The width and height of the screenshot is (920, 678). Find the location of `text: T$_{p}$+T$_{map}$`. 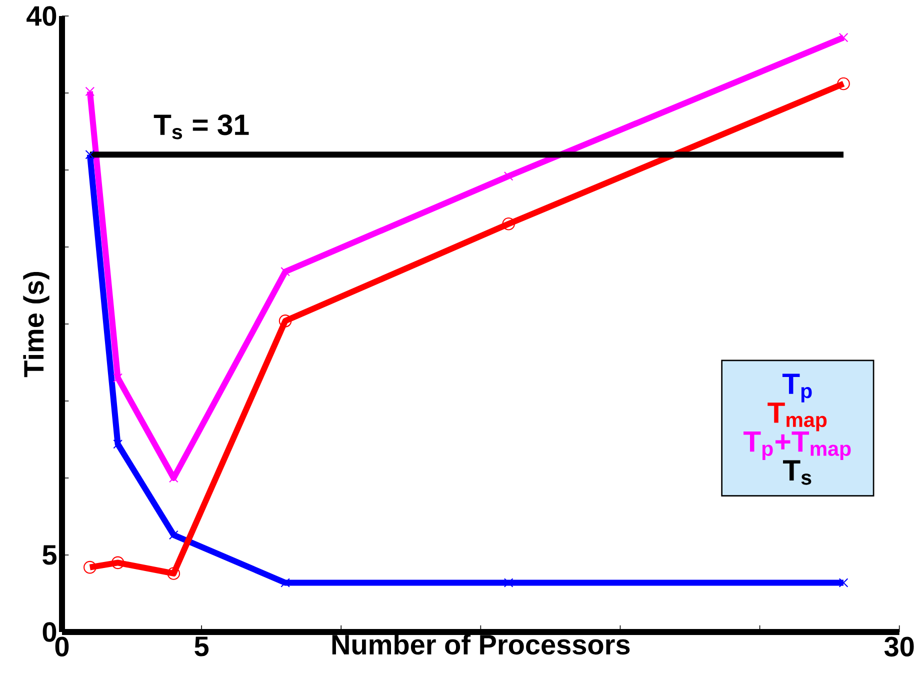

text: T$_{p}$+T$_{map}$ is located at coordinates (797, 445).